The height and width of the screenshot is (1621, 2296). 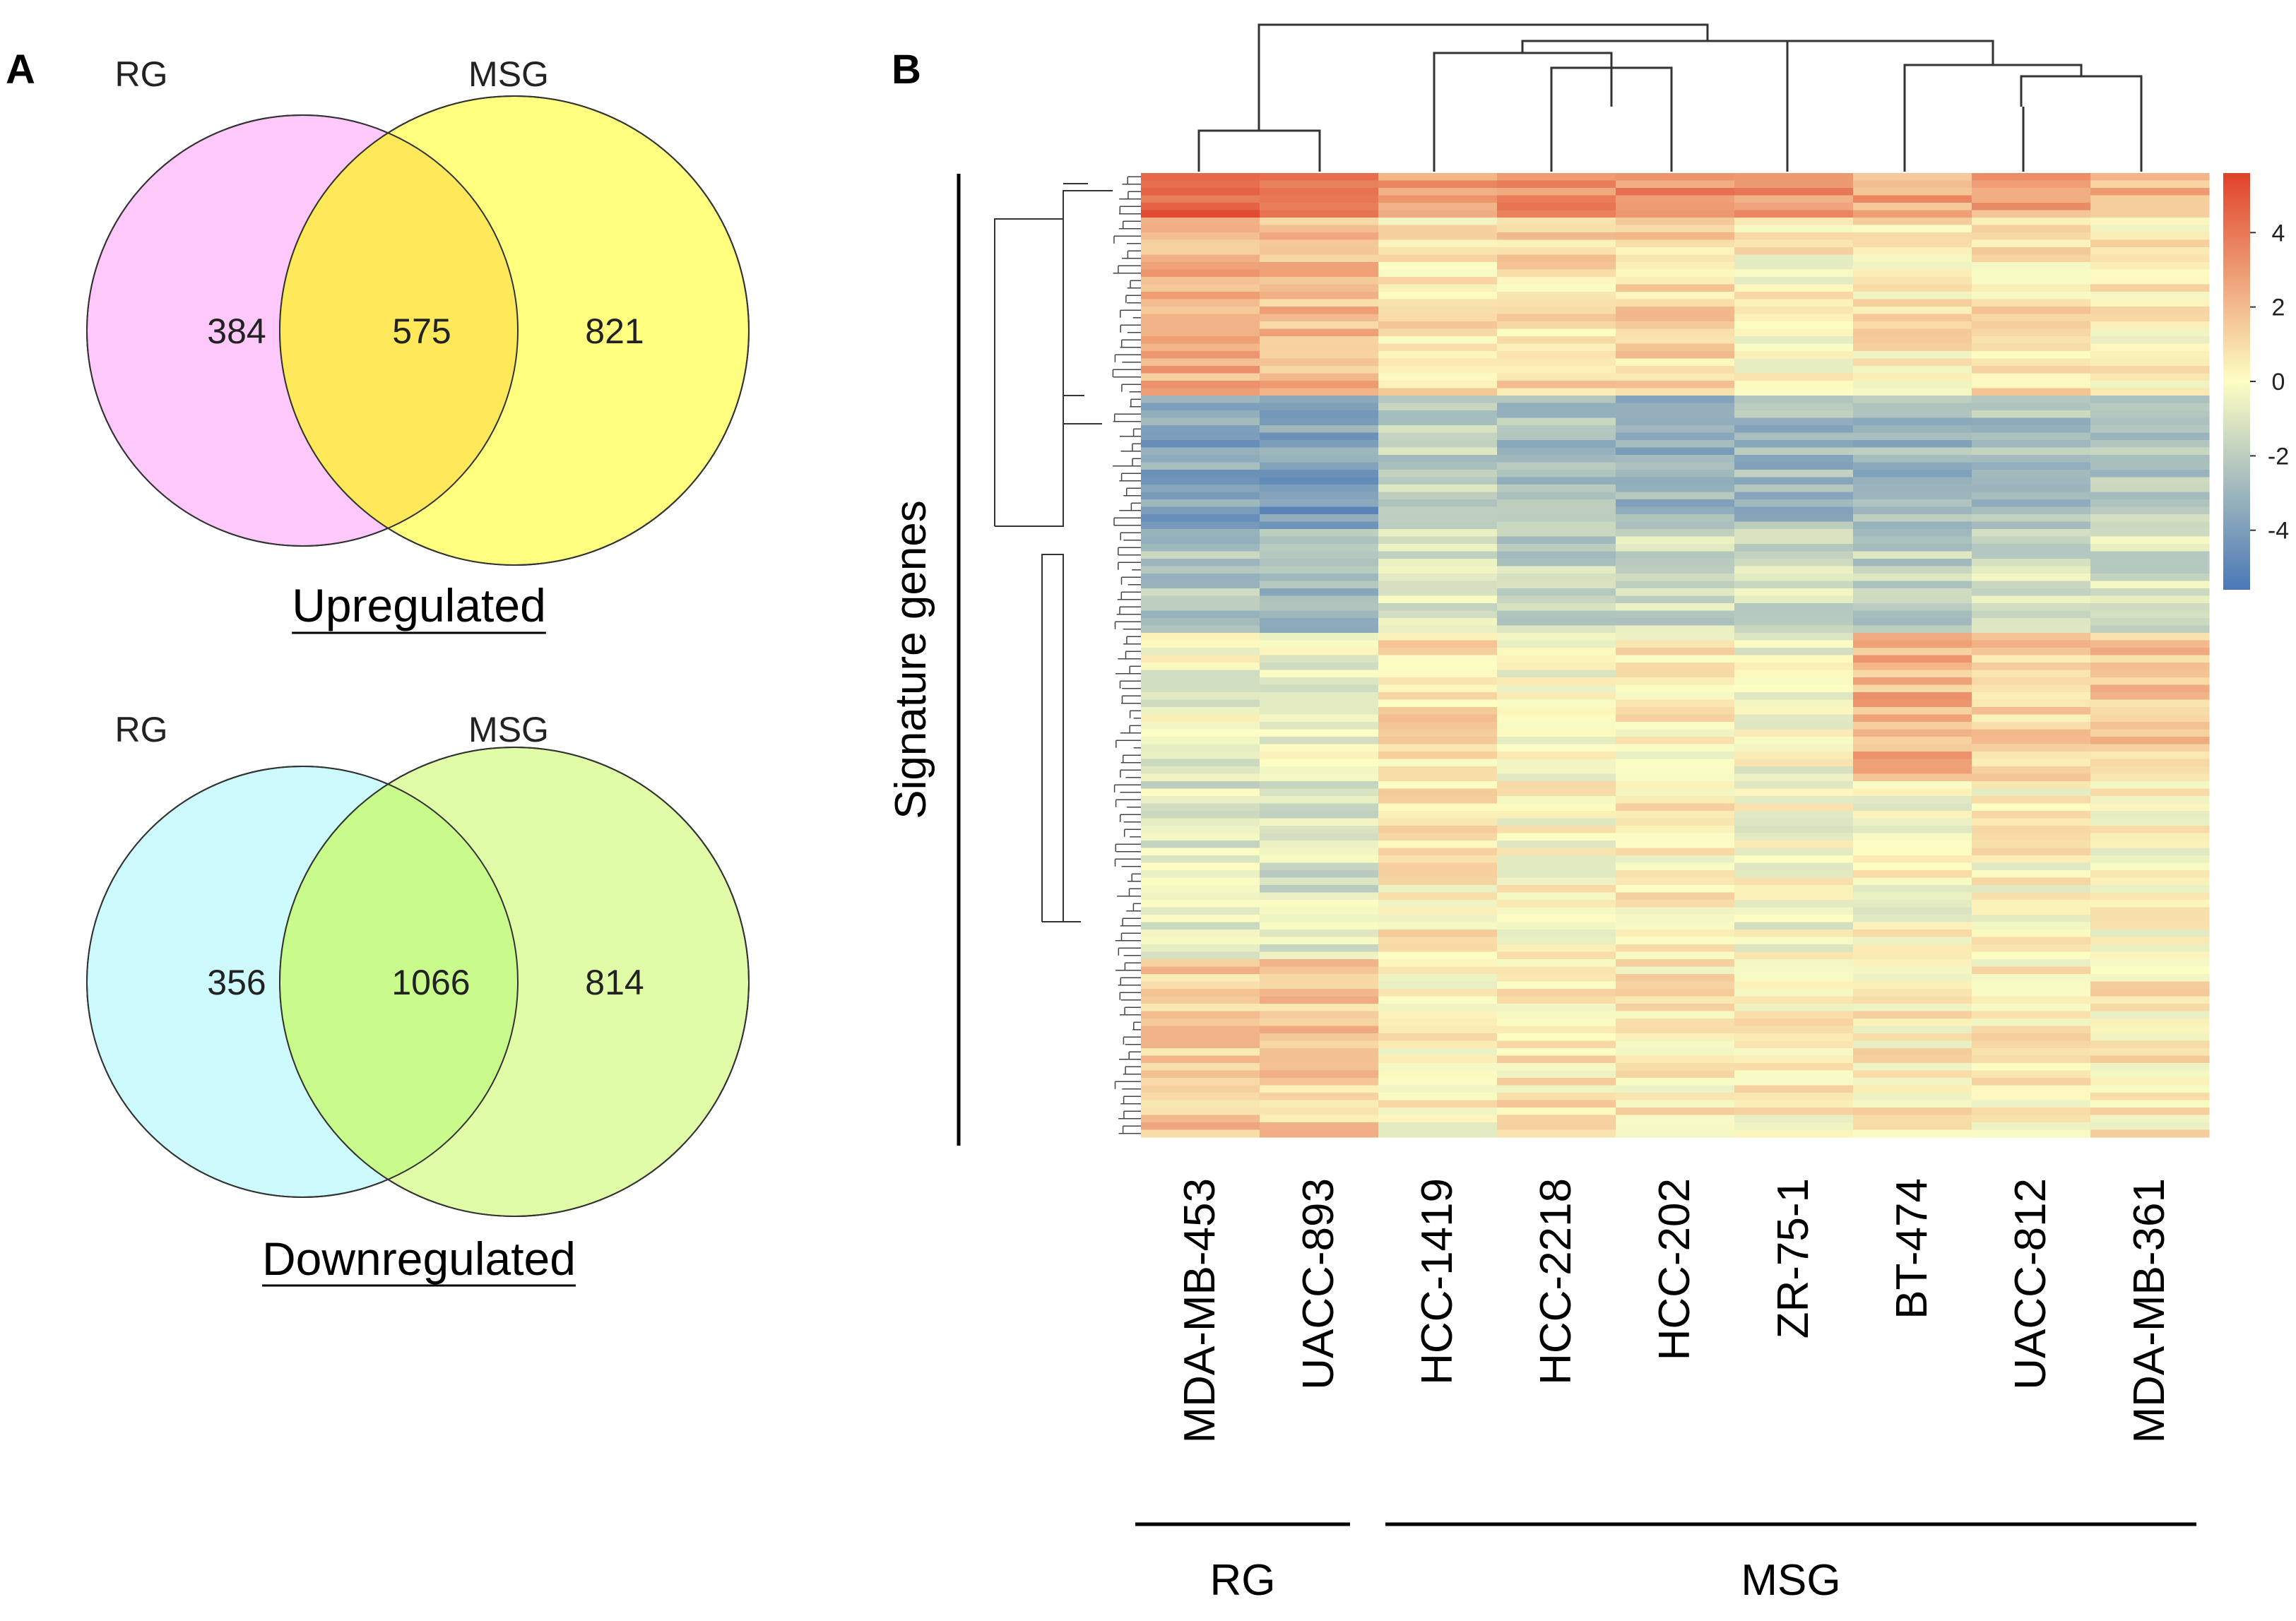 What do you see at coordinates (1674, 1269) in the screenshot?
I see `column-label: HCC-202` at bounding box center [1674, 1269].